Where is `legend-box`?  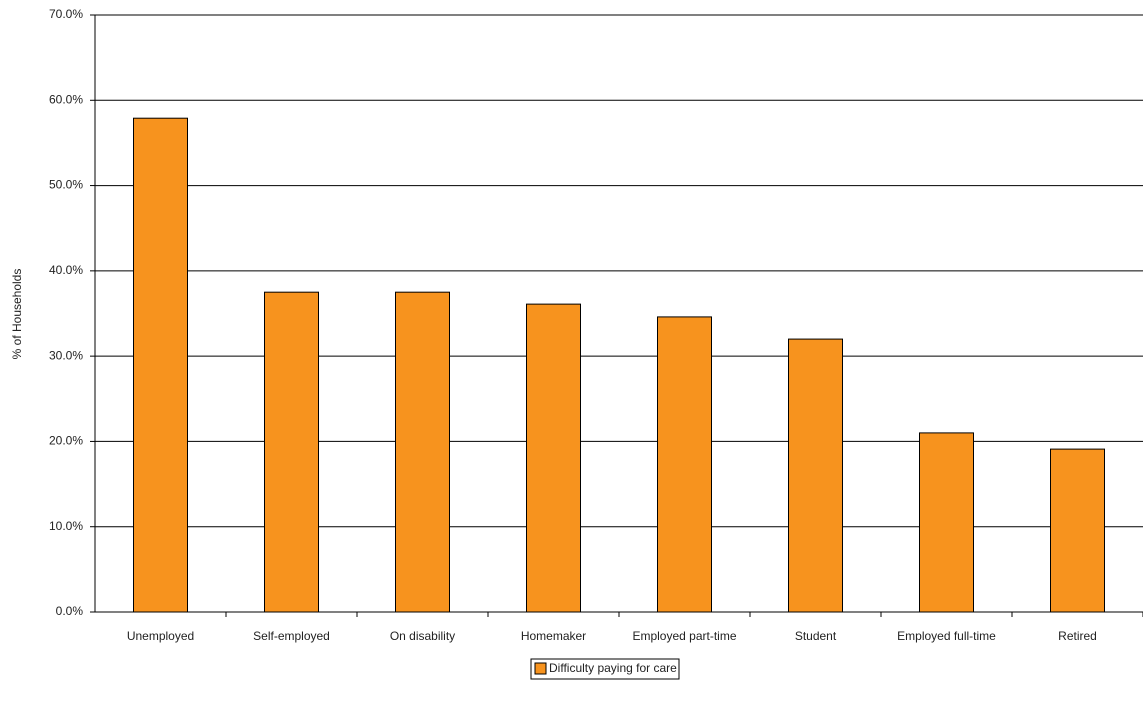 legend-box is located at coordinates (605, 669).